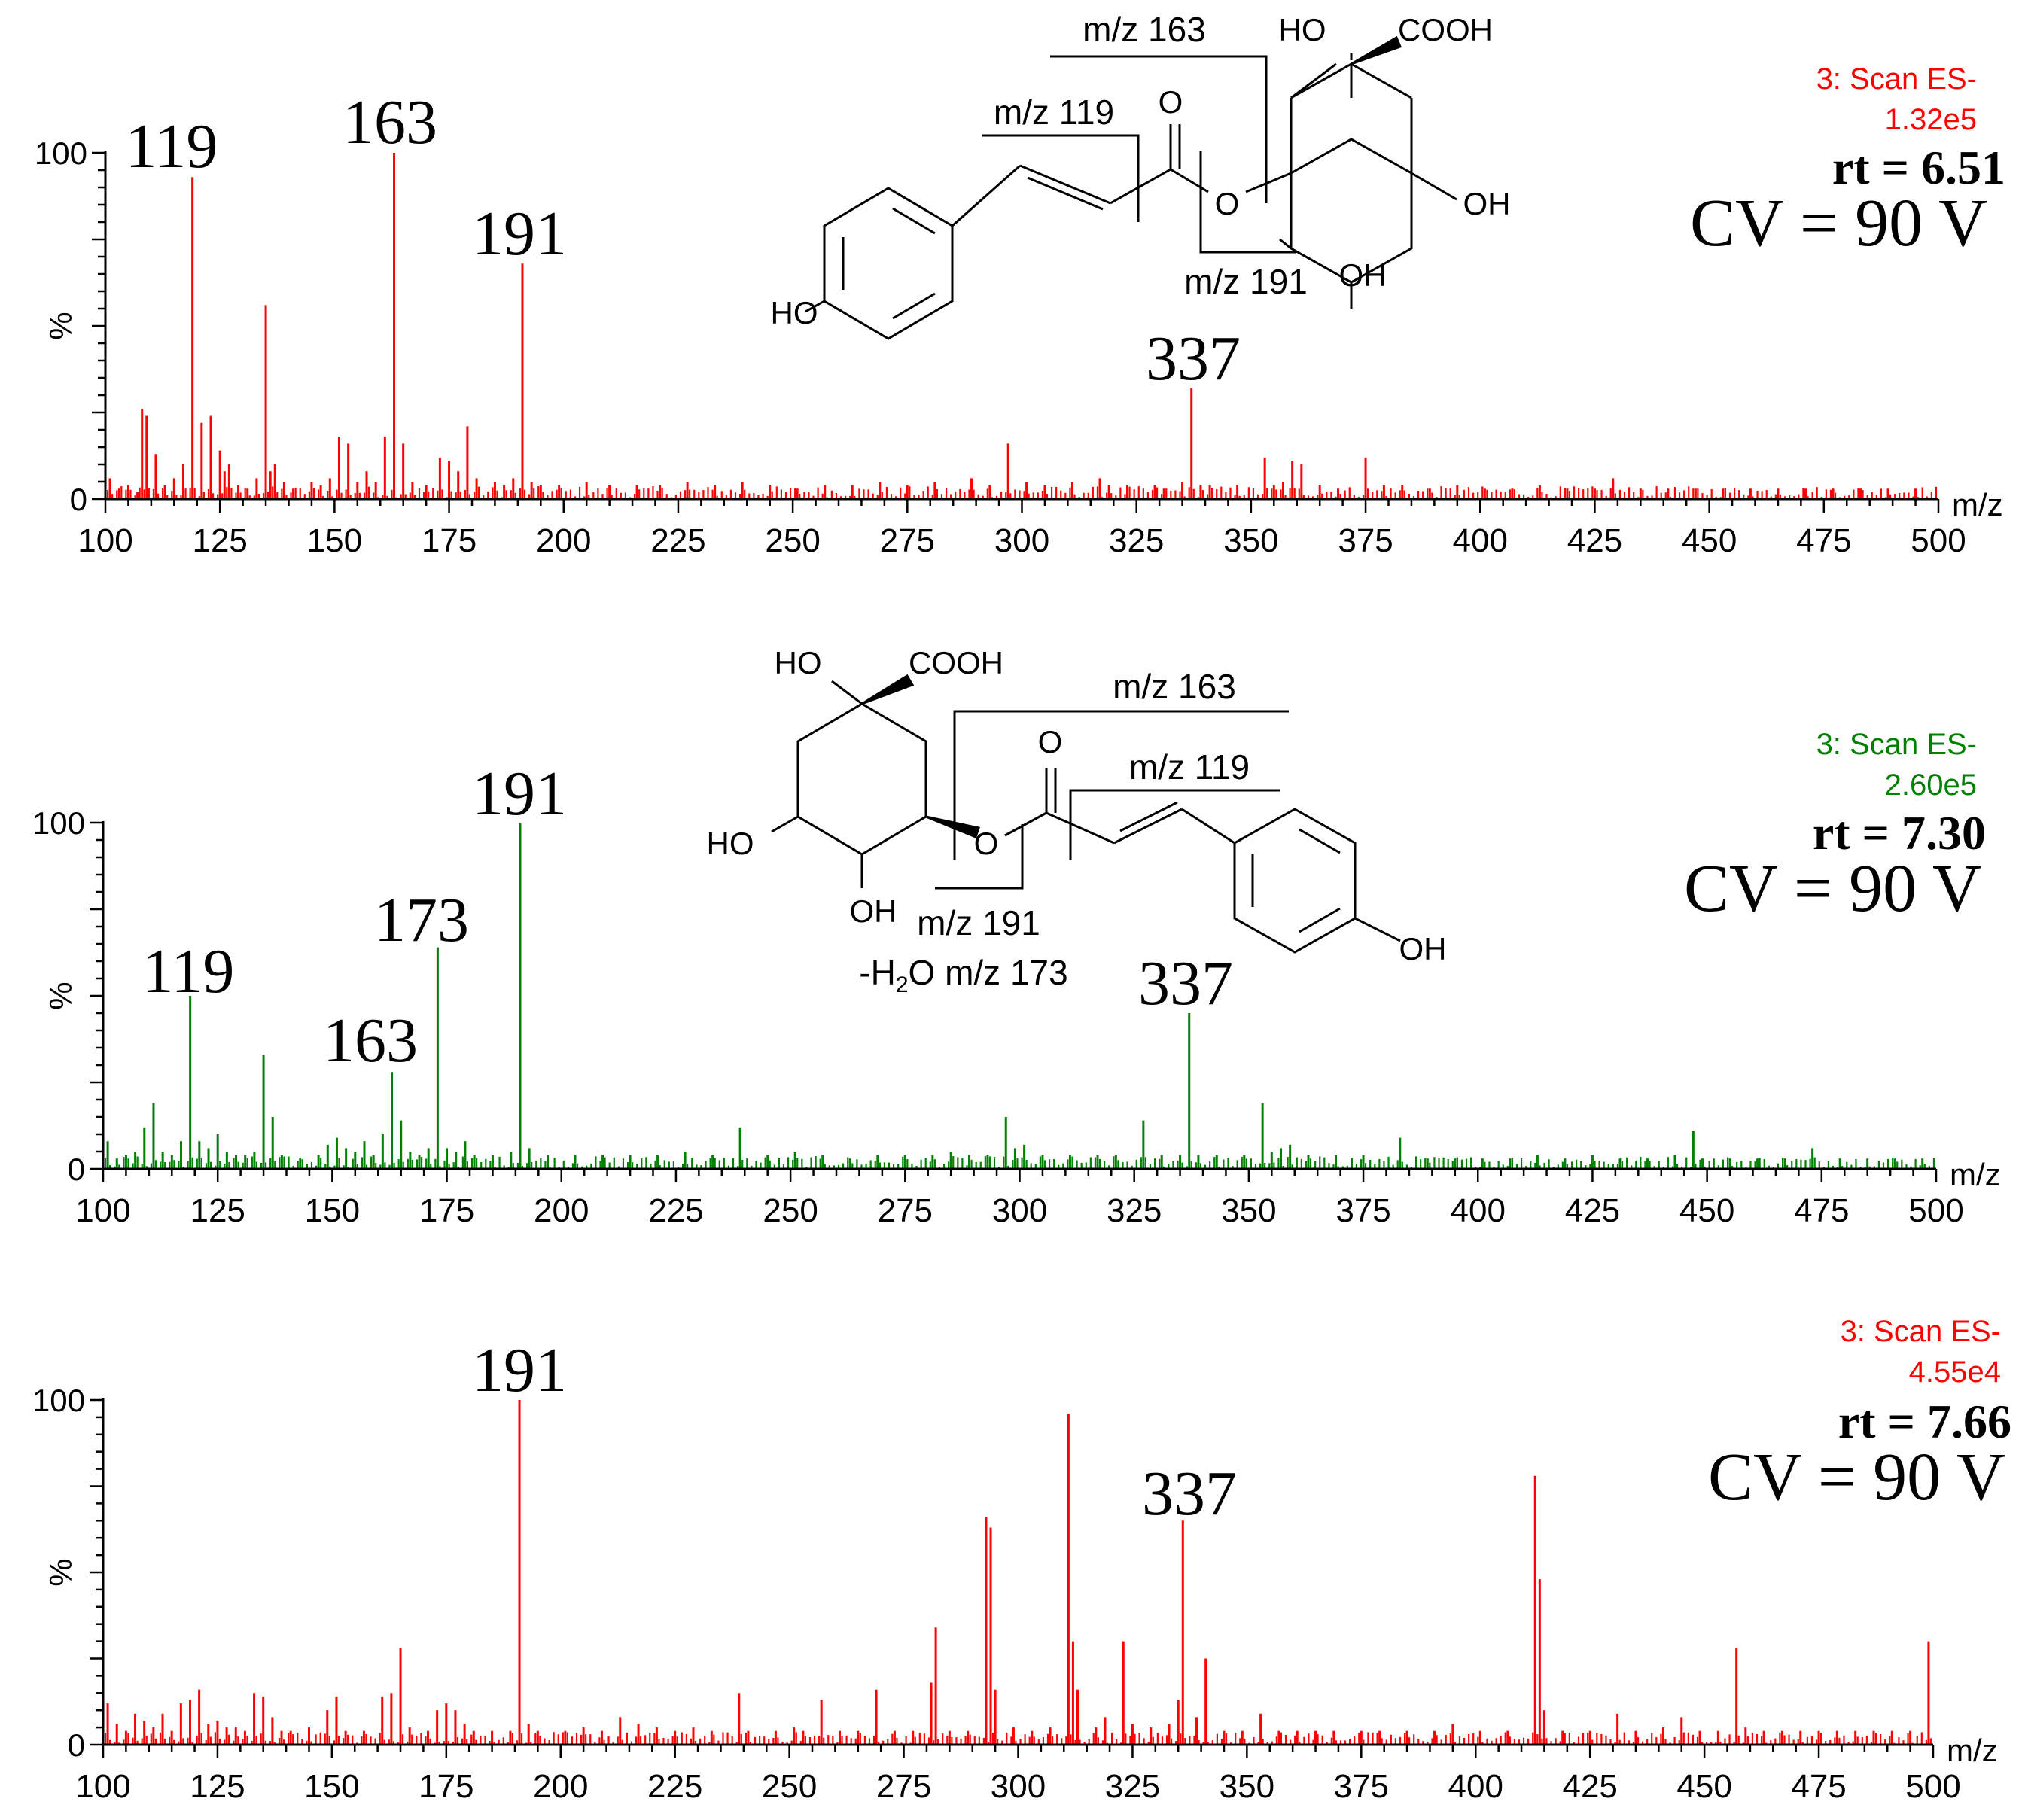  Describe the element at coordinates (60, 995) in the screenshot. I see `y-axis-label: %` at that location.